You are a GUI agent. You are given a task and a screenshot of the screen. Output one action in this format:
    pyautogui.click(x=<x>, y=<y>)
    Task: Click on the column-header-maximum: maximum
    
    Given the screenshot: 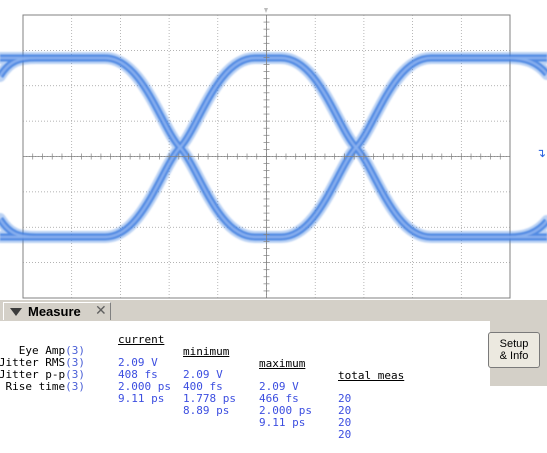 What is the action you would take?
    pyautogui.click(x=282, y=363)
    